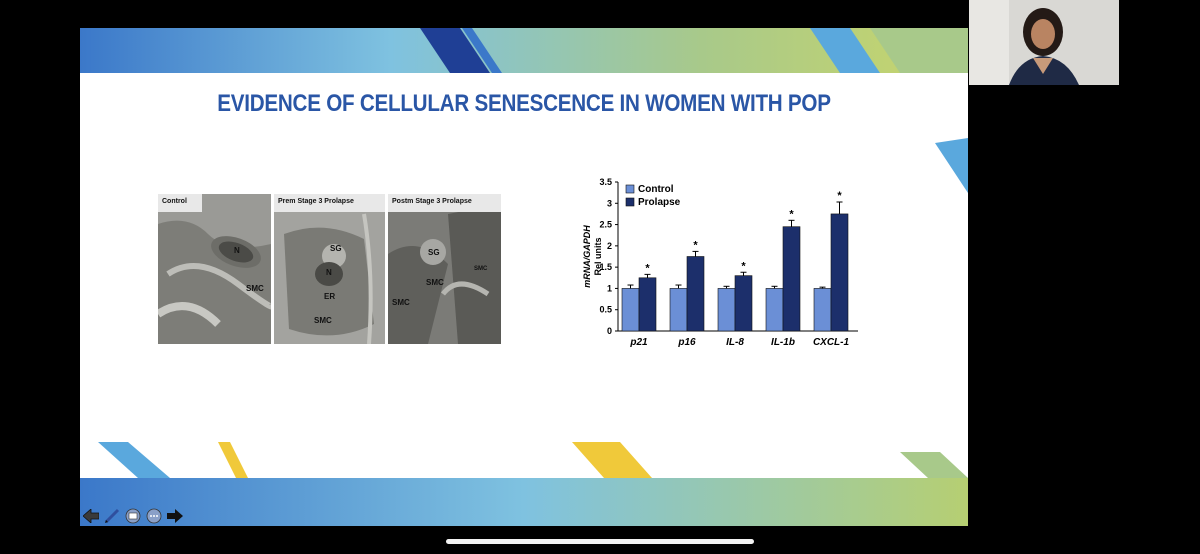 The height and width of the screenshot is (554, 1200). What do you see at coordinates (600, 541) in the screenshot?
I see `home-indicator` at bounding box center [600, 541].